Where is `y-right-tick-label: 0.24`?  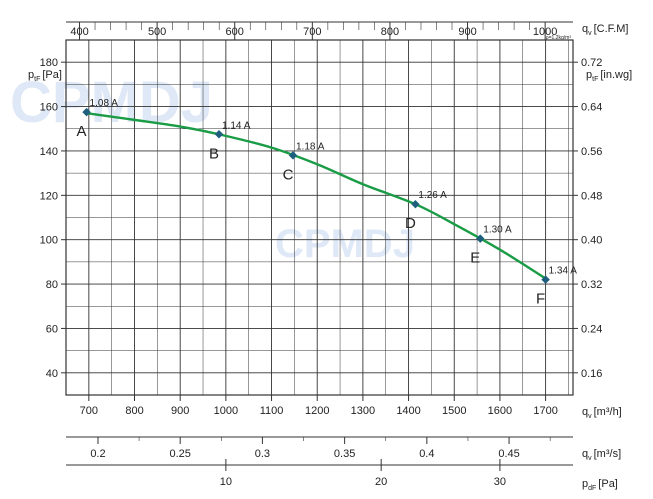 y-right-tick-label: 0.24 is located at coordinates (591, 329).